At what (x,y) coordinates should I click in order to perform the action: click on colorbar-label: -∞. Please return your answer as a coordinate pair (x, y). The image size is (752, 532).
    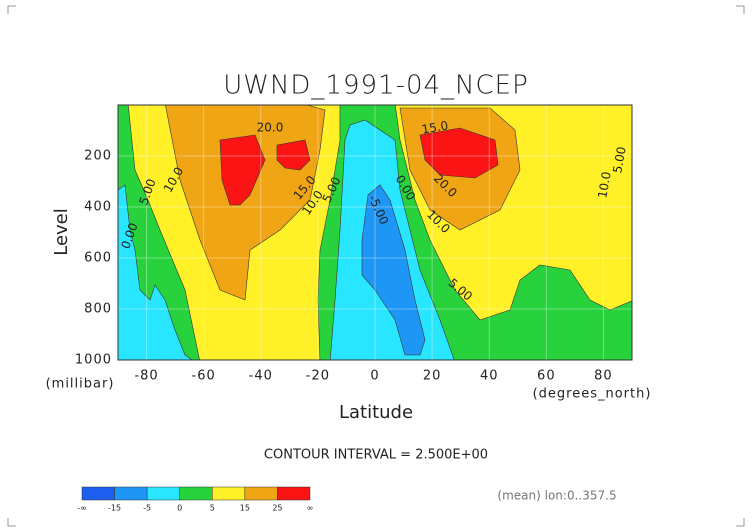
    Looking at the image, I should click on (82, 508).